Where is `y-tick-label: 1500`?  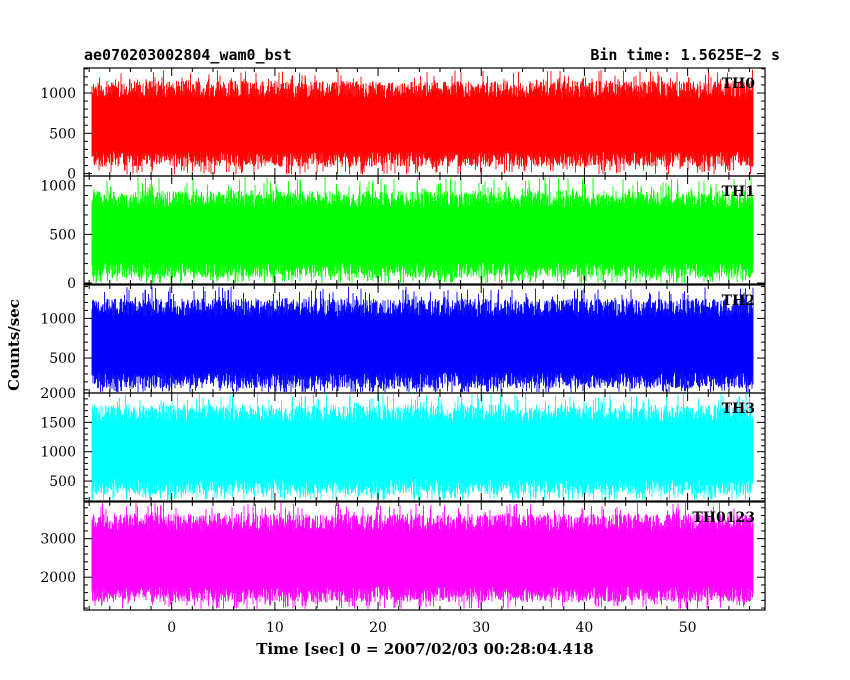
y-tick-label: 1500 is located at coordinates (58, 423).